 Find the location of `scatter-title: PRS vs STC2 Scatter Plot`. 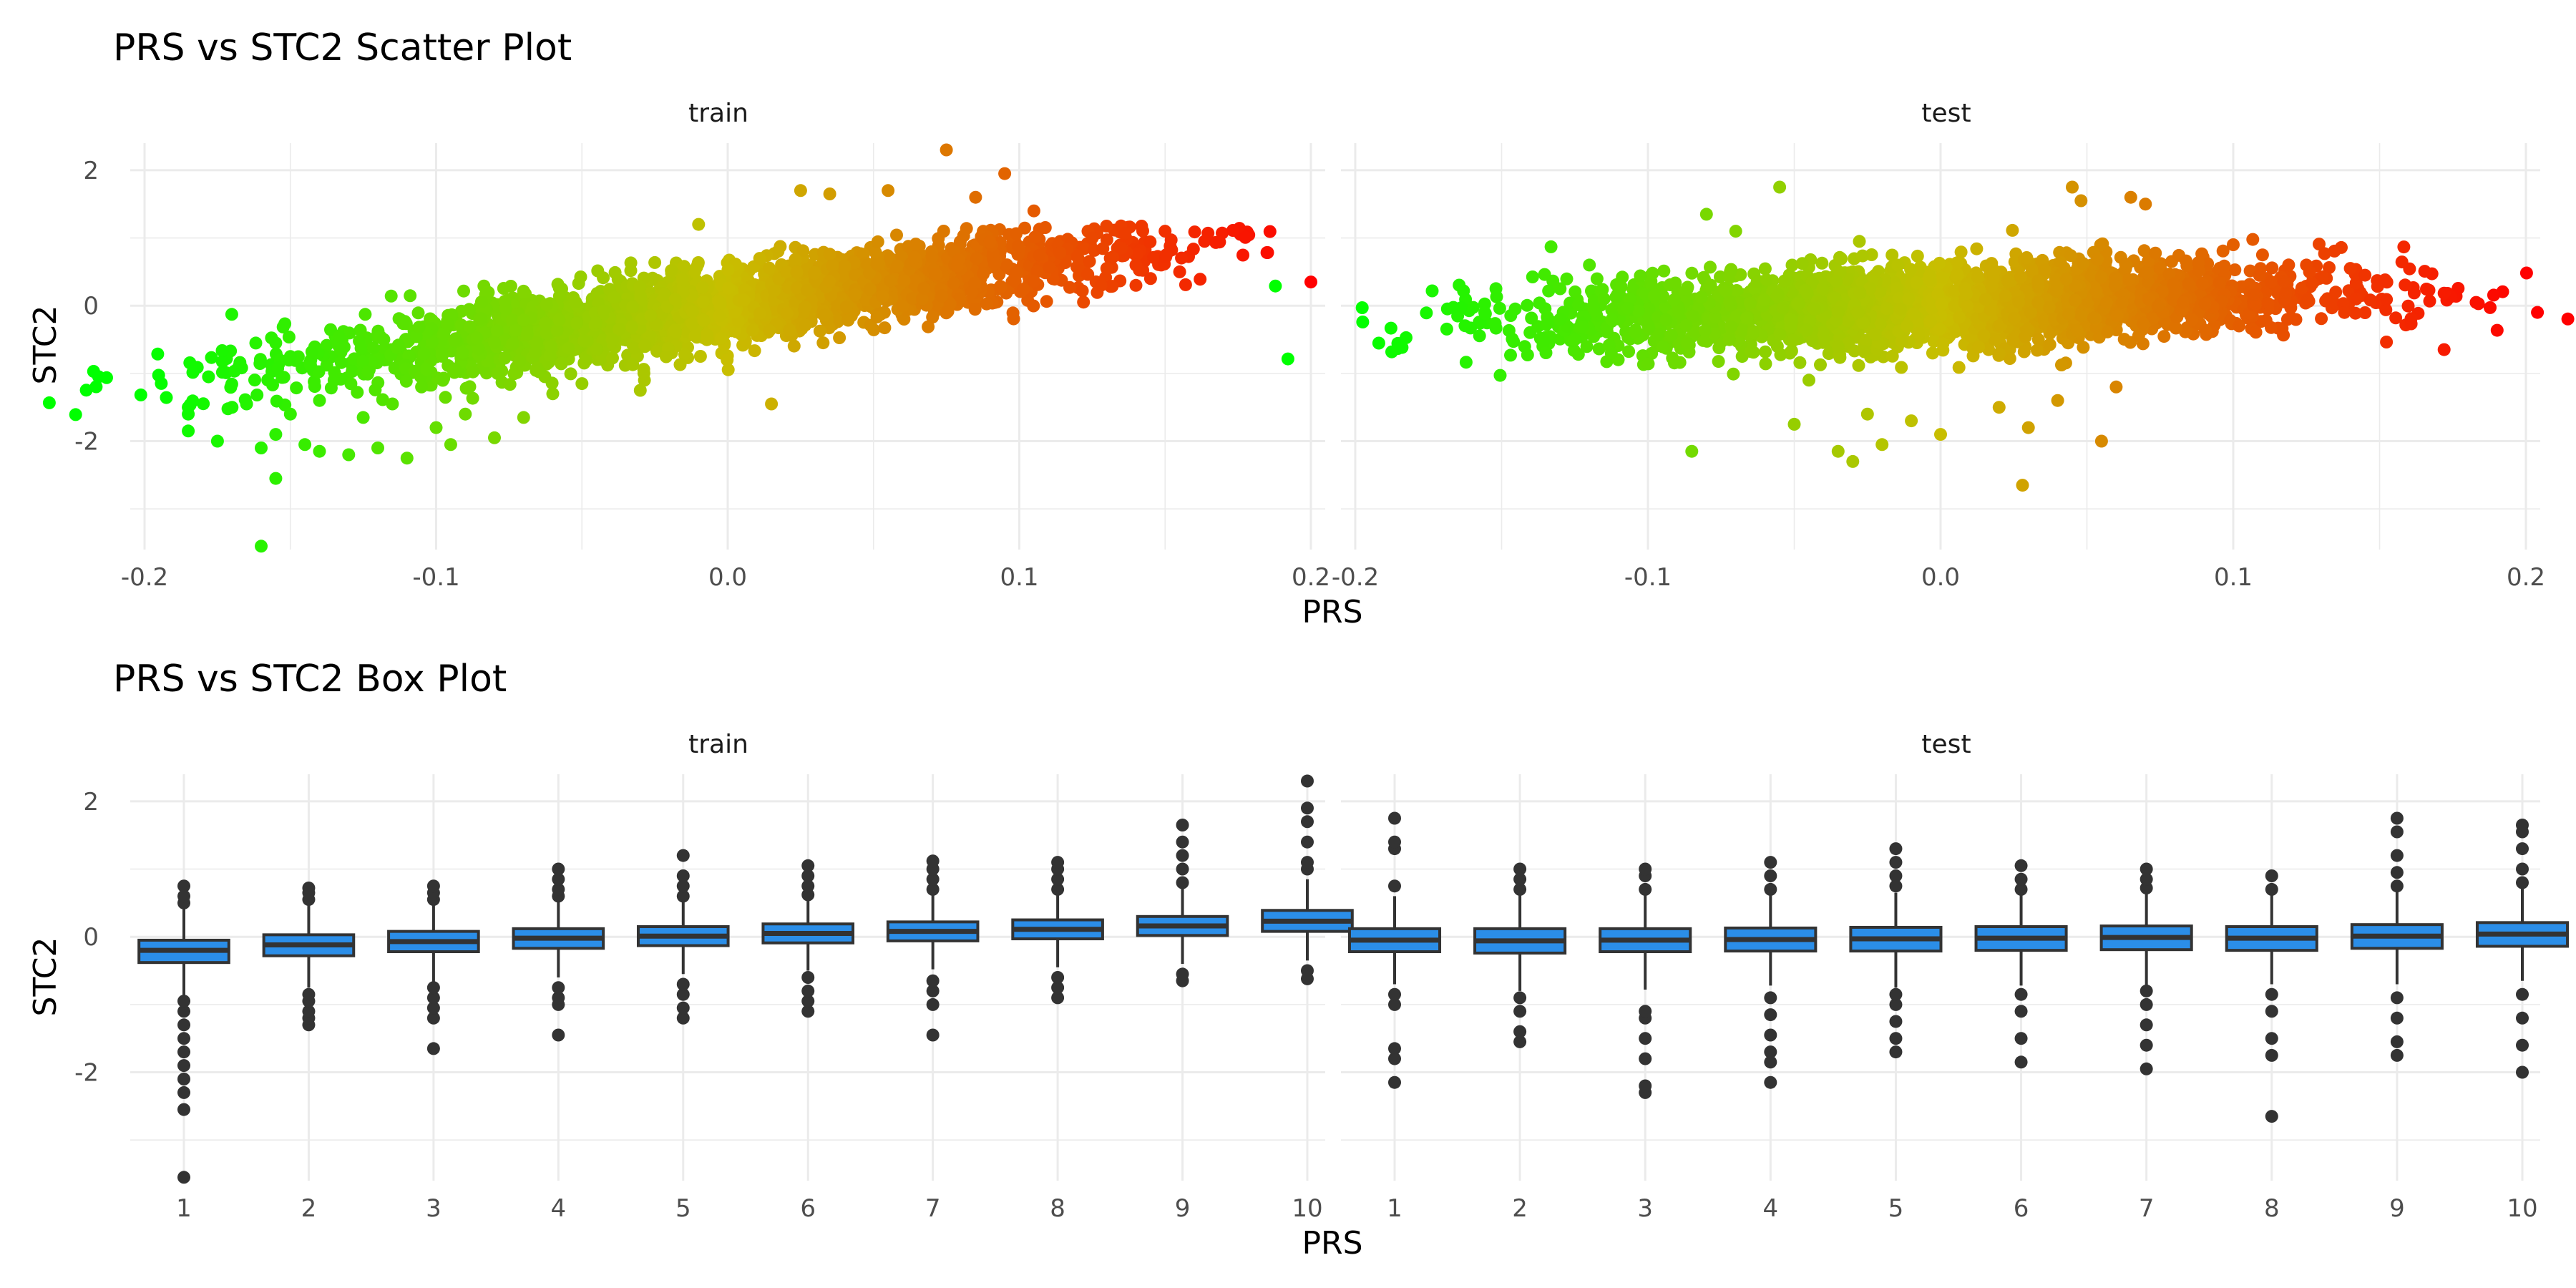

scatter-title: PRS vs STC2 Scatter Plot is located at coordinates (342, 48).